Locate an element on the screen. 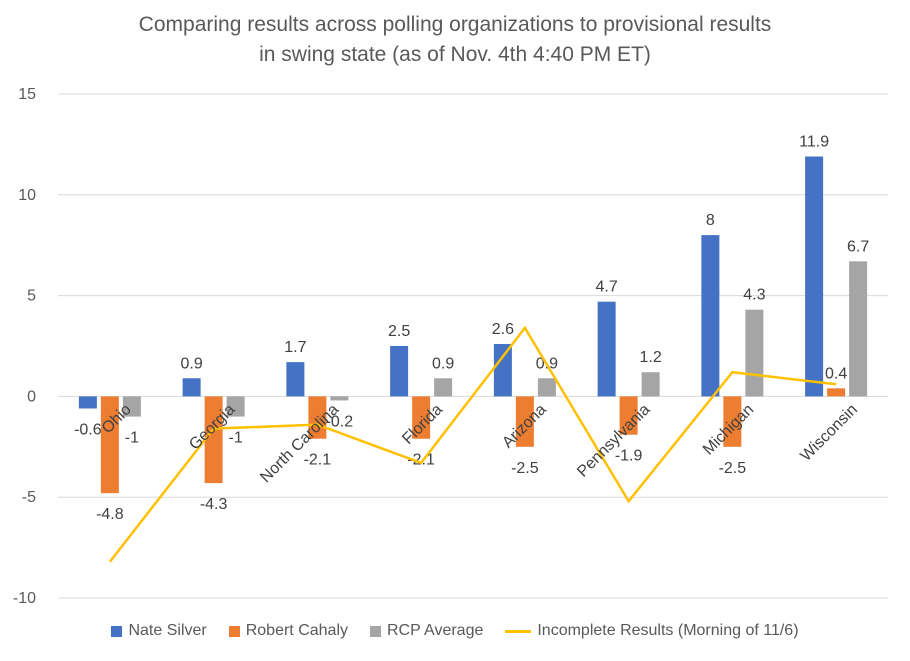 This screenshot has height=661, width=910. bar-rcp-average-wisconsin is located at coordinates (858, 329).